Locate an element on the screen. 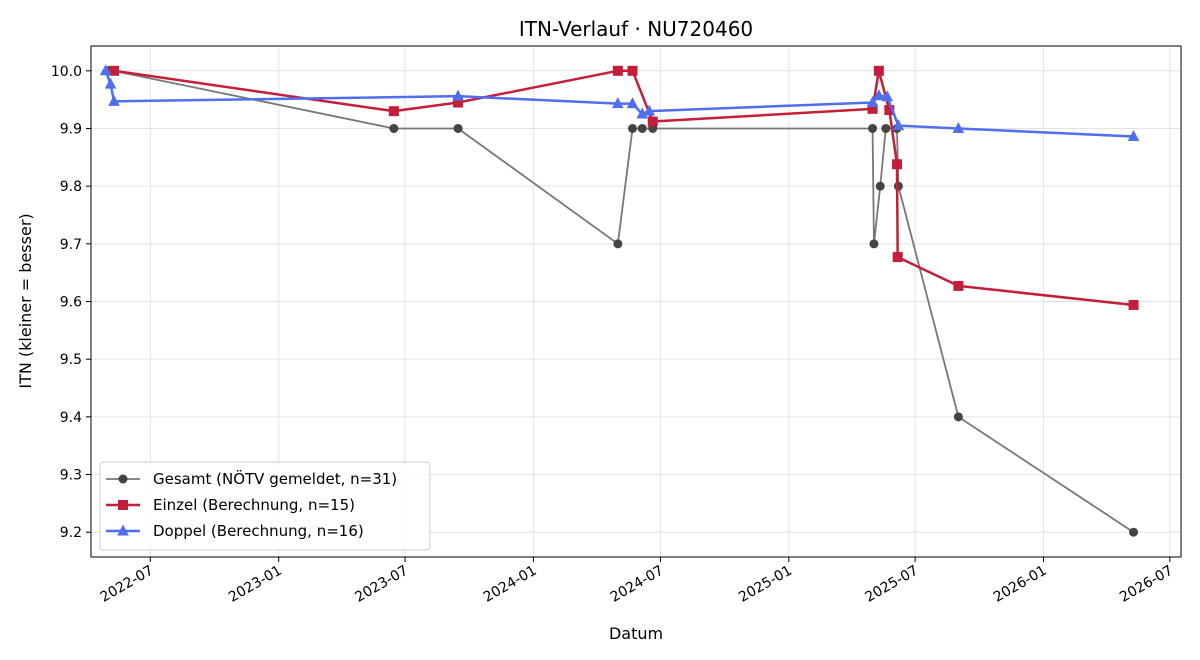 The height and width of the screenshot is (660, 1200). legend-label-gesamt: Gesamt (NÖTV gemeldet, n=31) is located at coordinates (275, 478).